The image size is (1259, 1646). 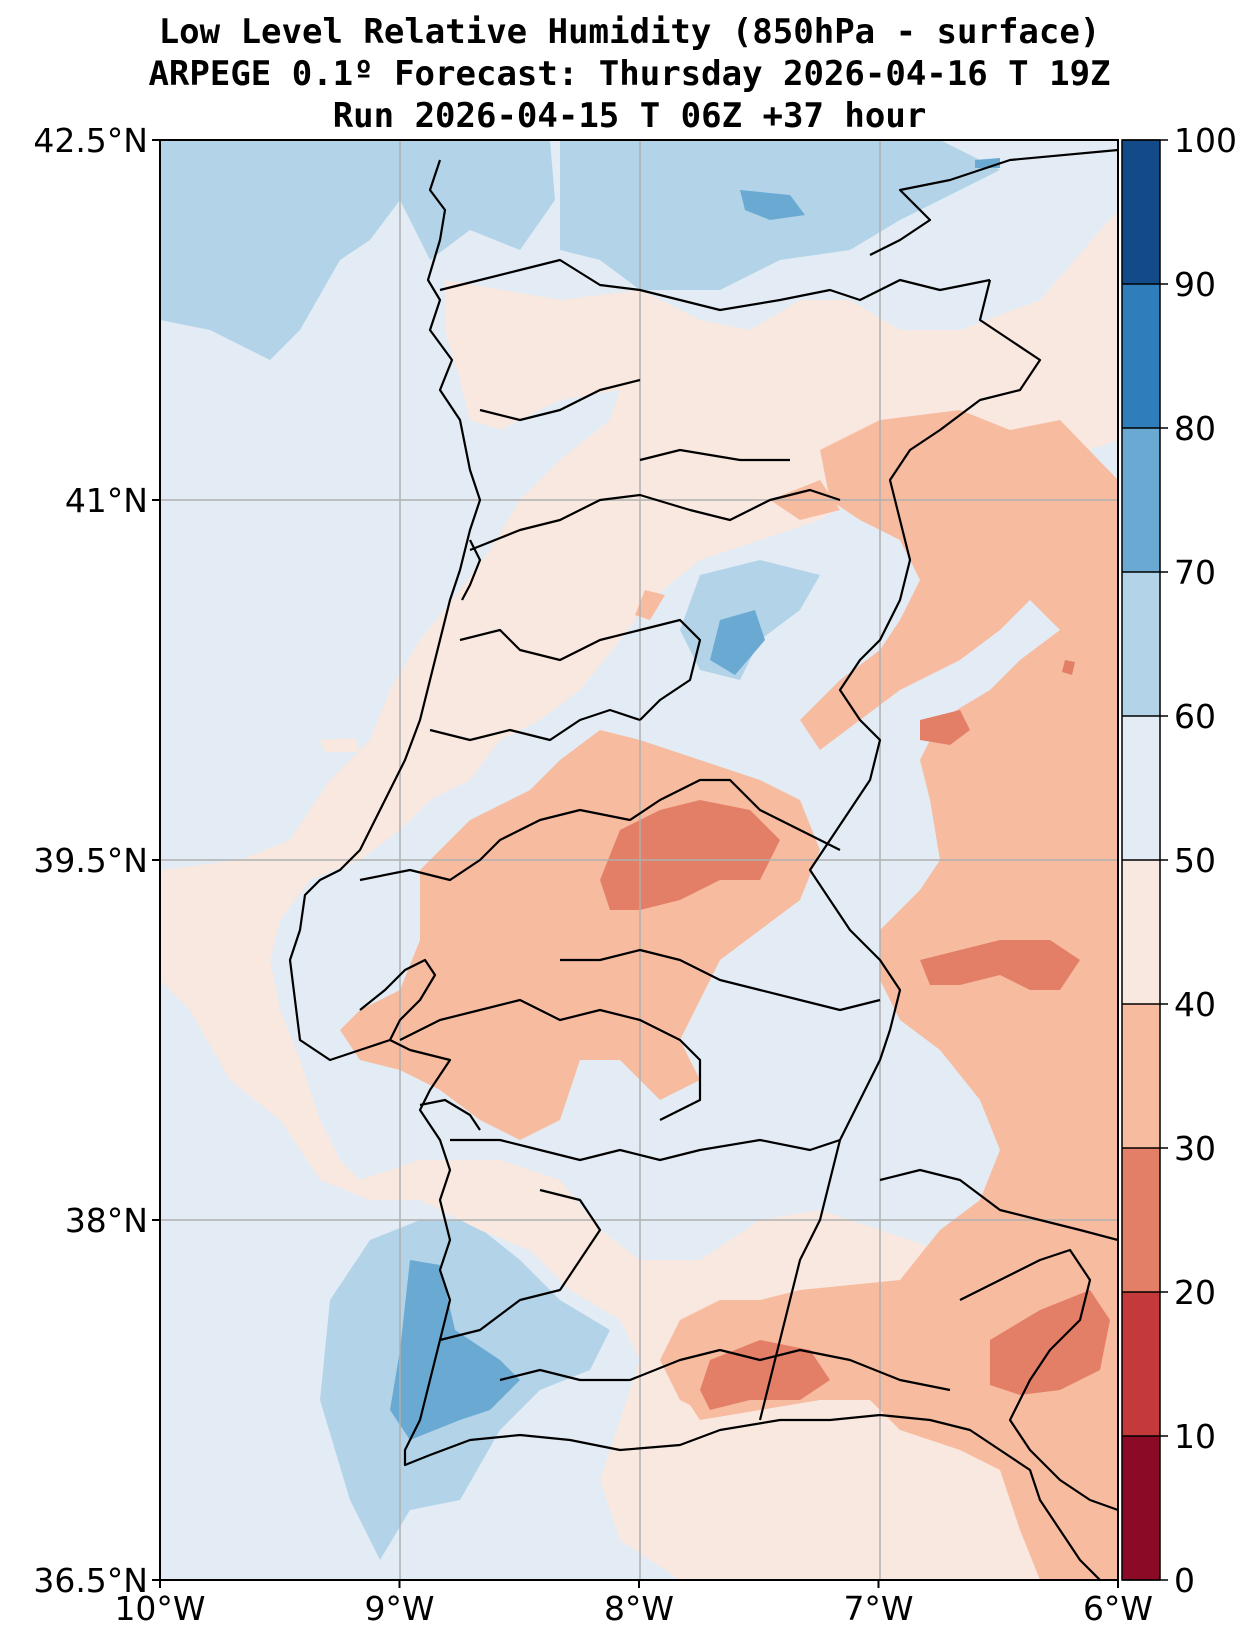 I want to click on rh-contour-nw-ocean, so click(x=357, y=250).